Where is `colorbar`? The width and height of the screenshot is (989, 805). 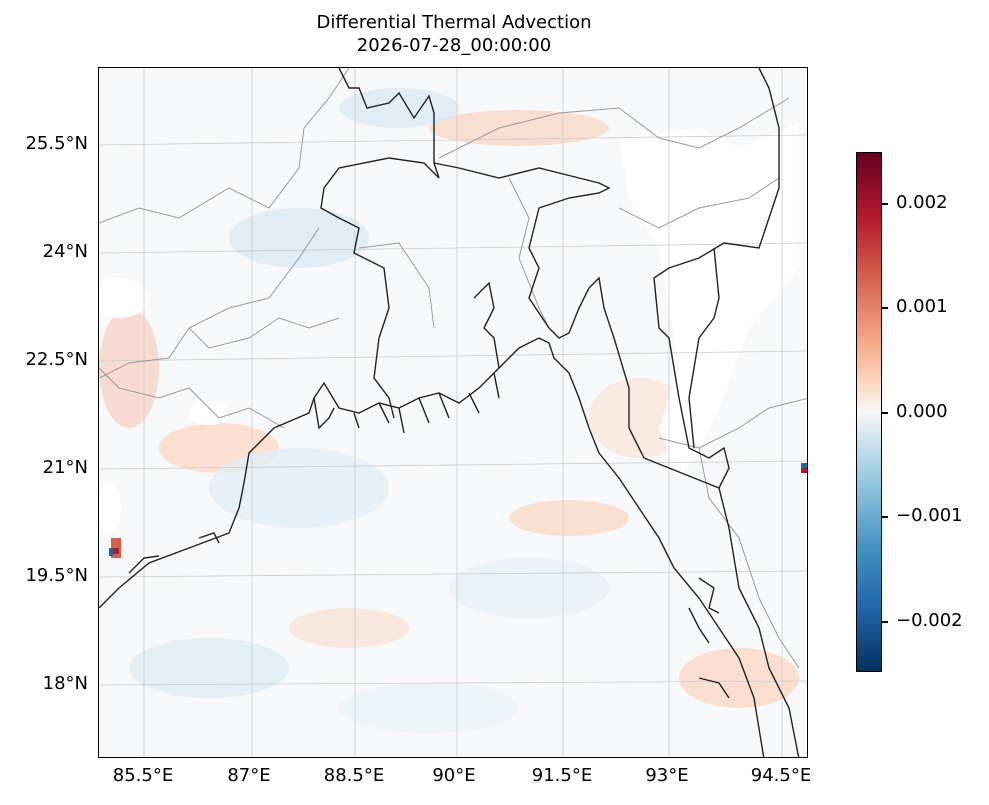
colorbar is located at coordinates (869, 412).